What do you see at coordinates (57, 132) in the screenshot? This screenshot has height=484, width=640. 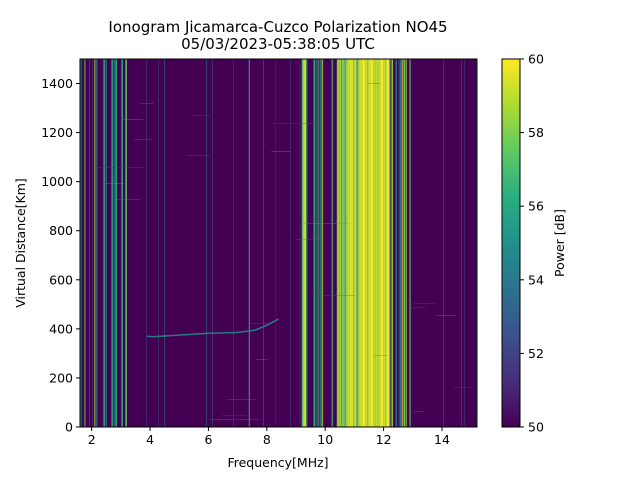 I see `y-tick-label: 1200` at bounding box center [57, 132].